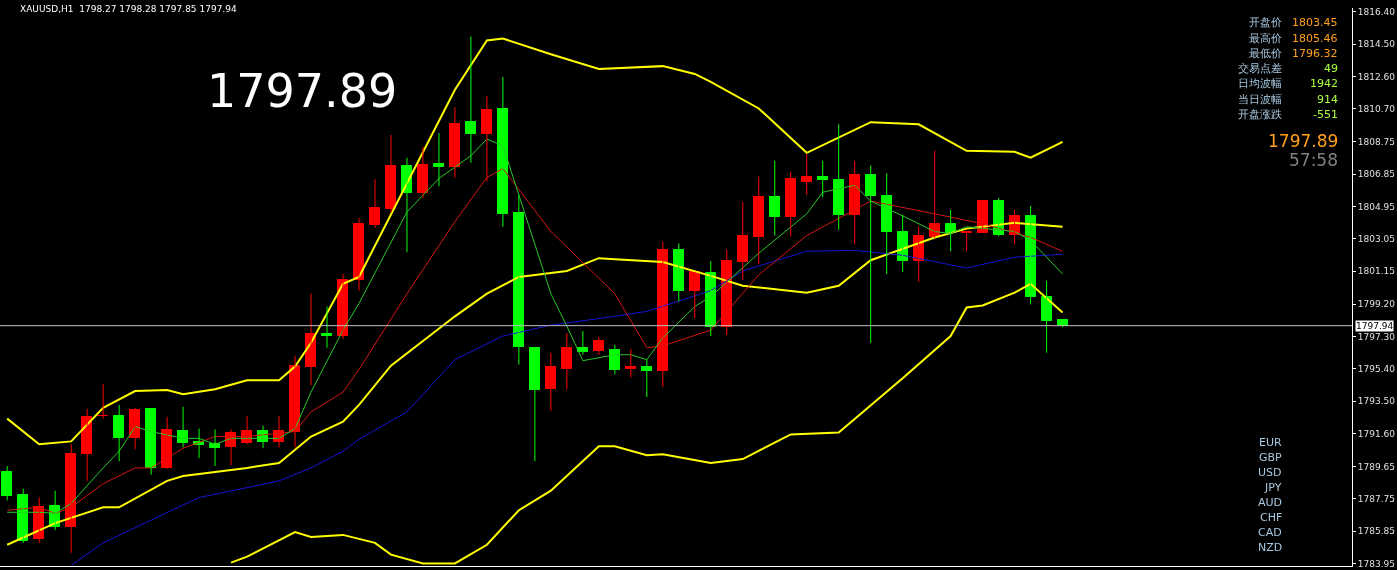  I want to click on text: CAD, so click(1270, 532).